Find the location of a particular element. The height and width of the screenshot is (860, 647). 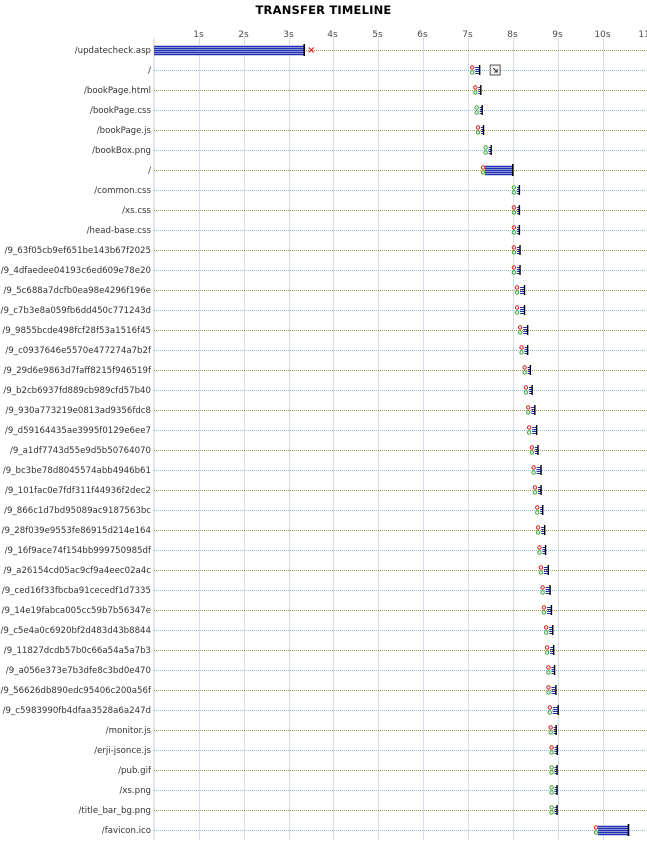

x-tick-label: 7s is located at coordinates (467, 35).